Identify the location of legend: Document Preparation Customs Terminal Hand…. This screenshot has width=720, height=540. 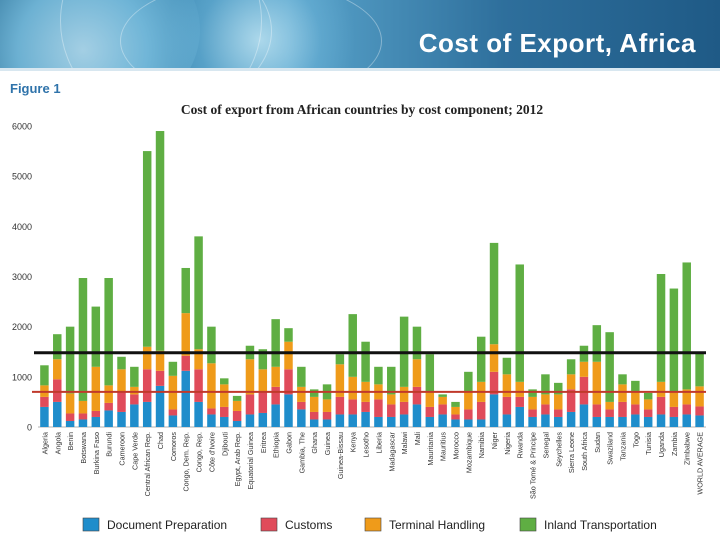
(369, 524).